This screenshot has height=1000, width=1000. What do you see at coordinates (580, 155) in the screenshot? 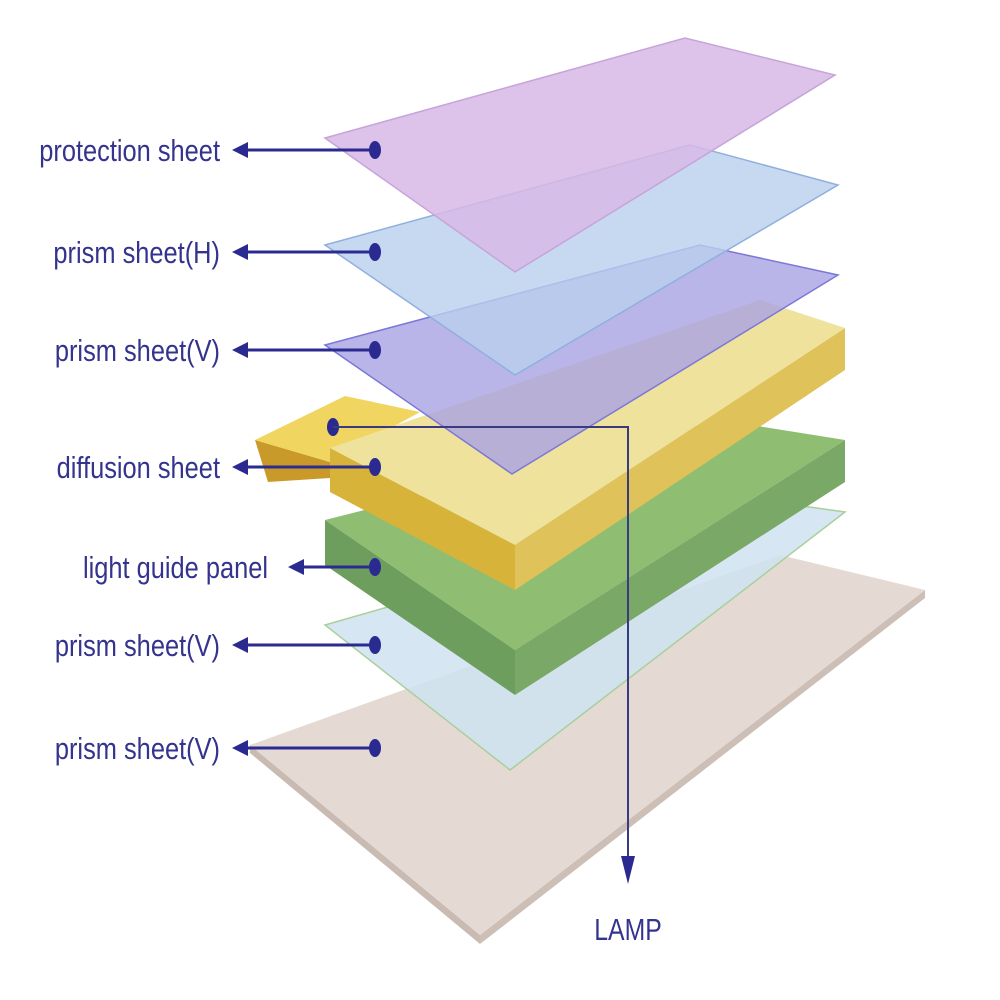
I see `protection-sheet` at bounding box center [580, 155].